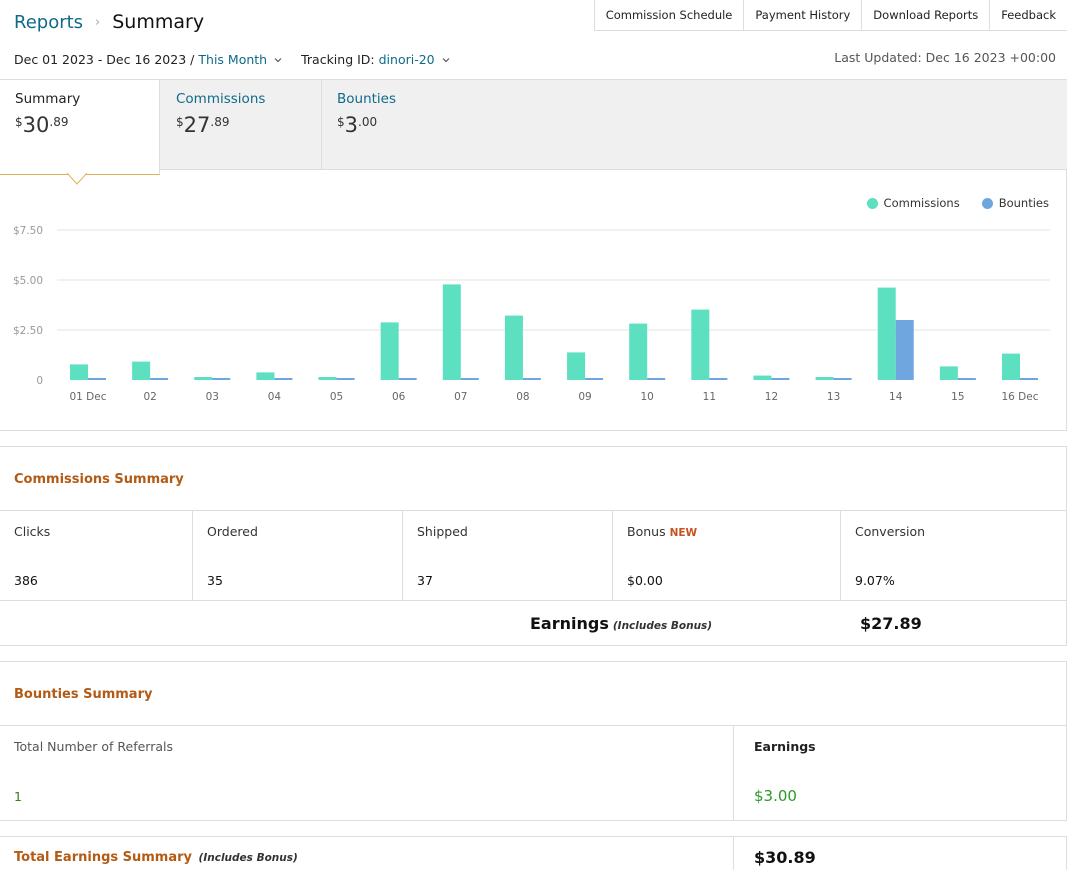  I want to click on tab-commissions: Commissions $ 27 .89, so click(241, 125).